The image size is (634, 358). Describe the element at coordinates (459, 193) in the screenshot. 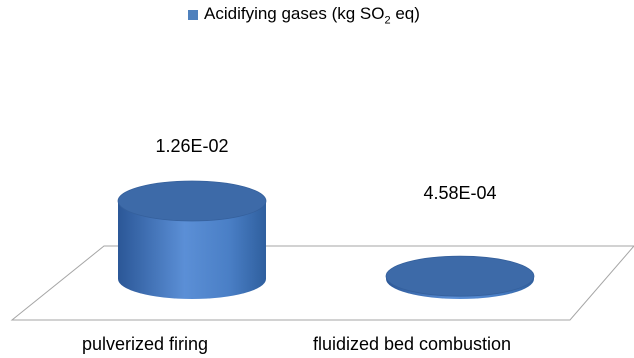

I see `data-label-1: 4.58E-04` at that location.